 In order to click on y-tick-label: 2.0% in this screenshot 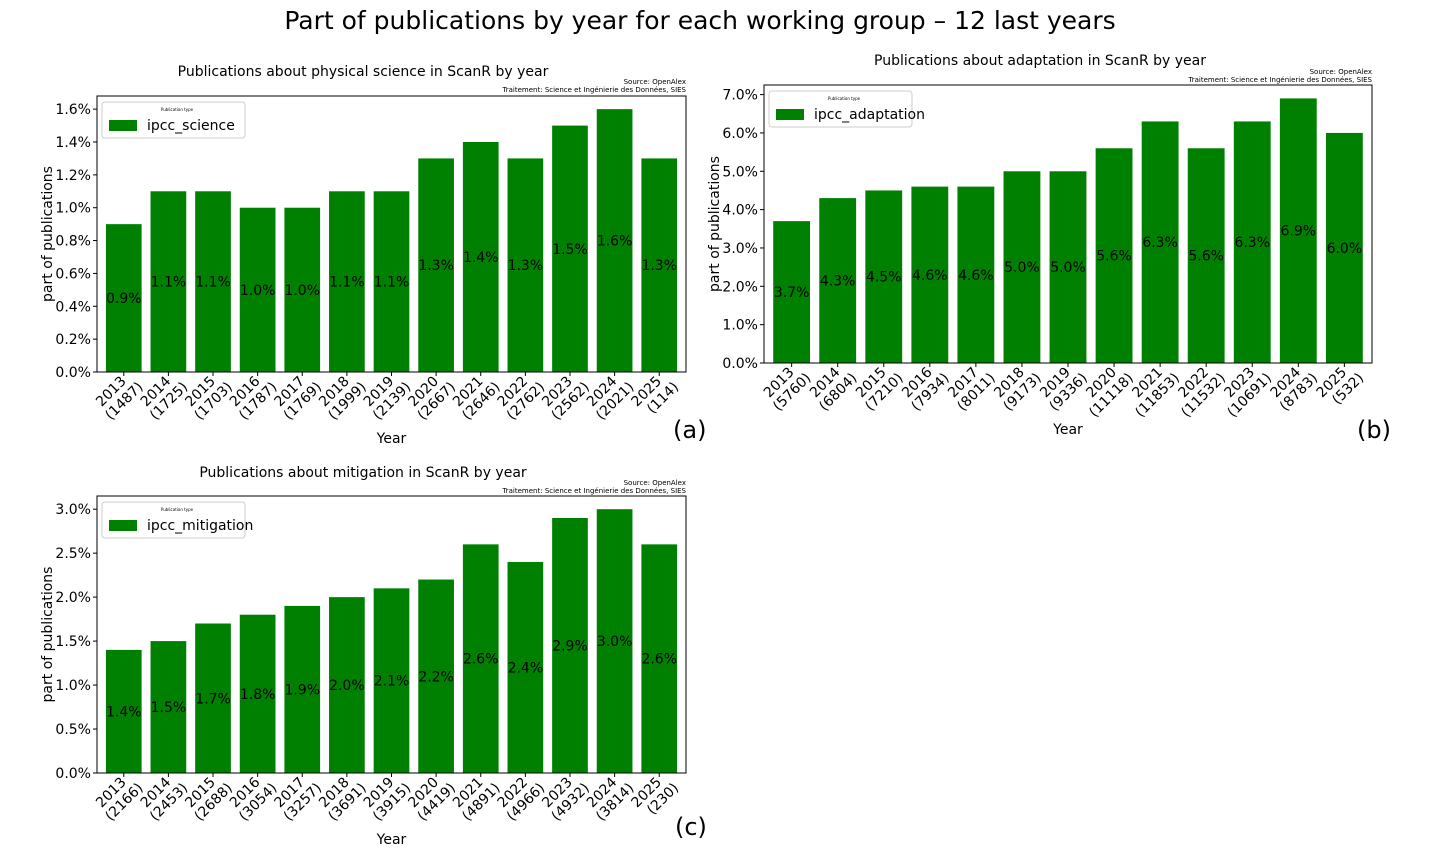, I will do `click(73, 598)`.